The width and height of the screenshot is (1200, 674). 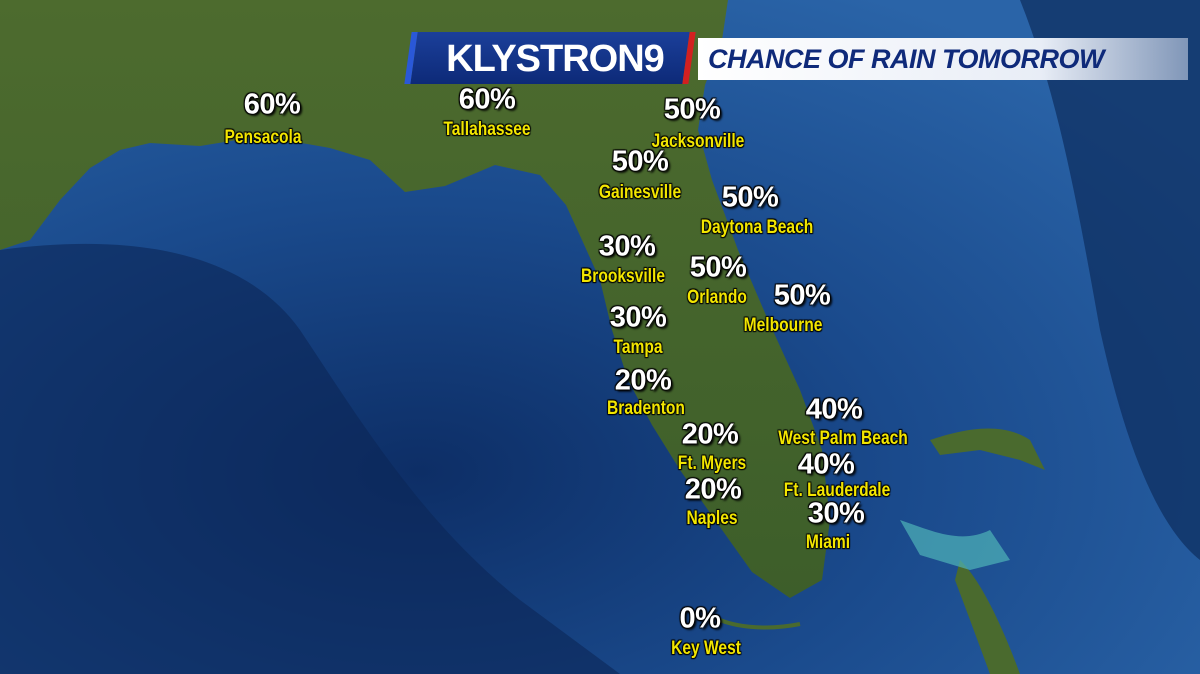 I want to click on city-name: Brooksville, so click(x=623, y=276).